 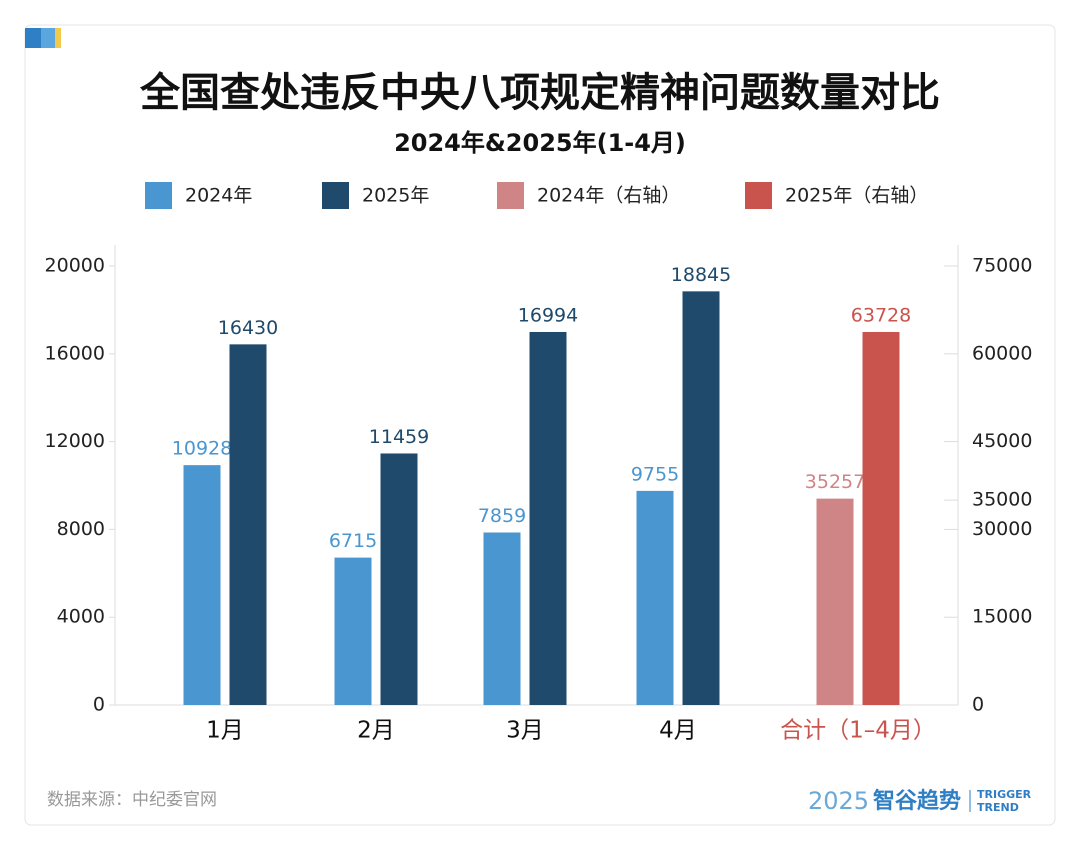 I want to click on value-label: 10928, so click(x=202, y=449).